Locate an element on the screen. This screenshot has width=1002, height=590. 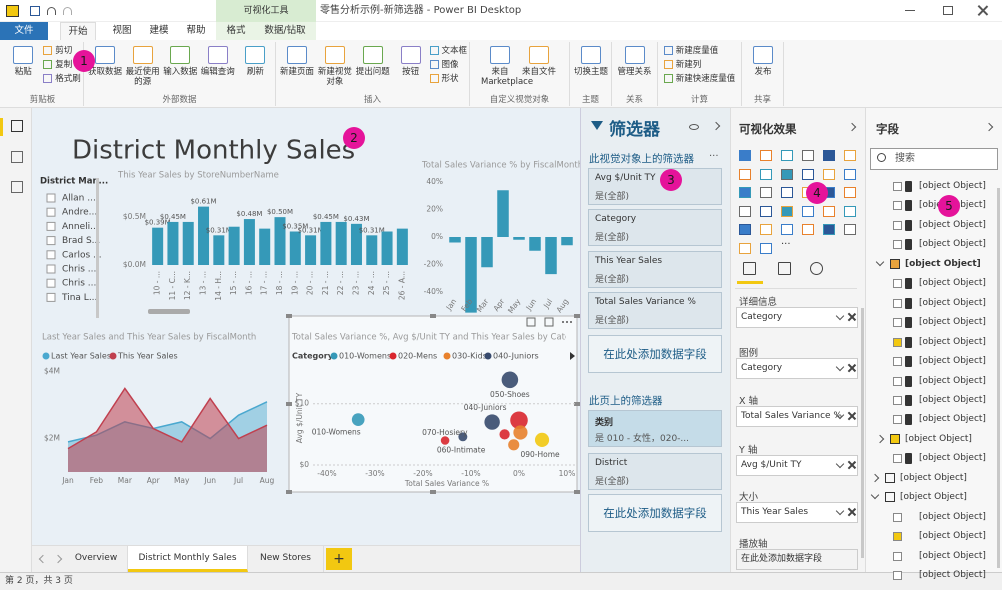
ribbon-tab: 文件 is located at coordinates (24, 31).